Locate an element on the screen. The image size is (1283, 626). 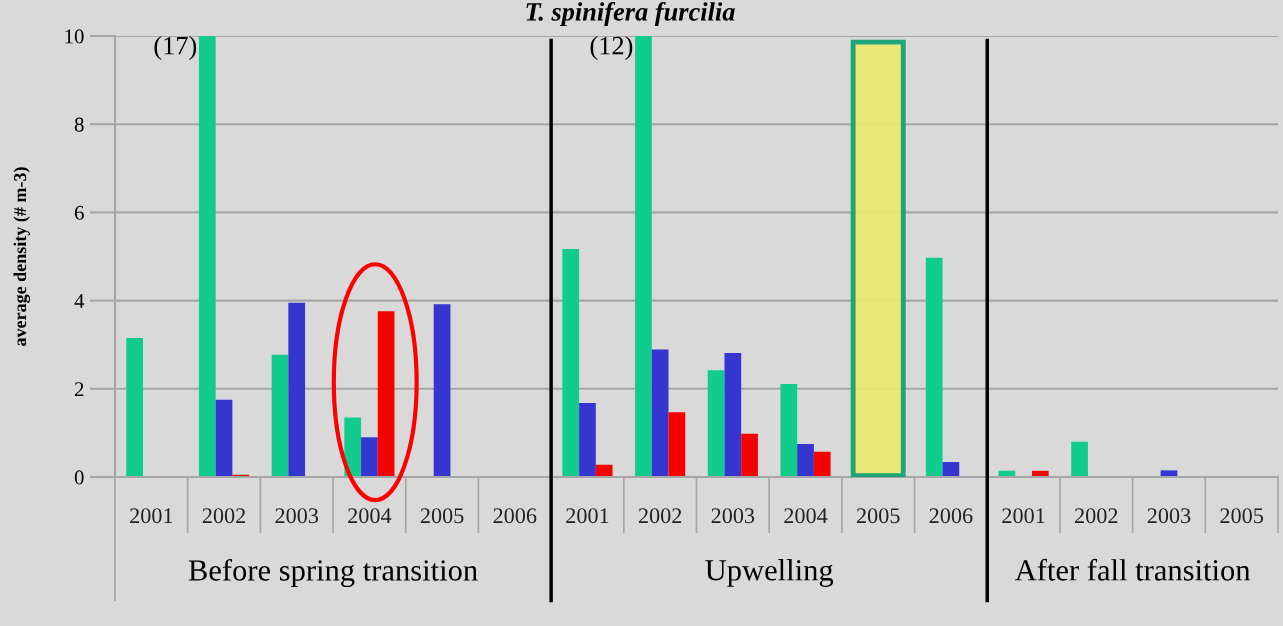
y-tick-label: 4 is located at coordinates (79, 301).